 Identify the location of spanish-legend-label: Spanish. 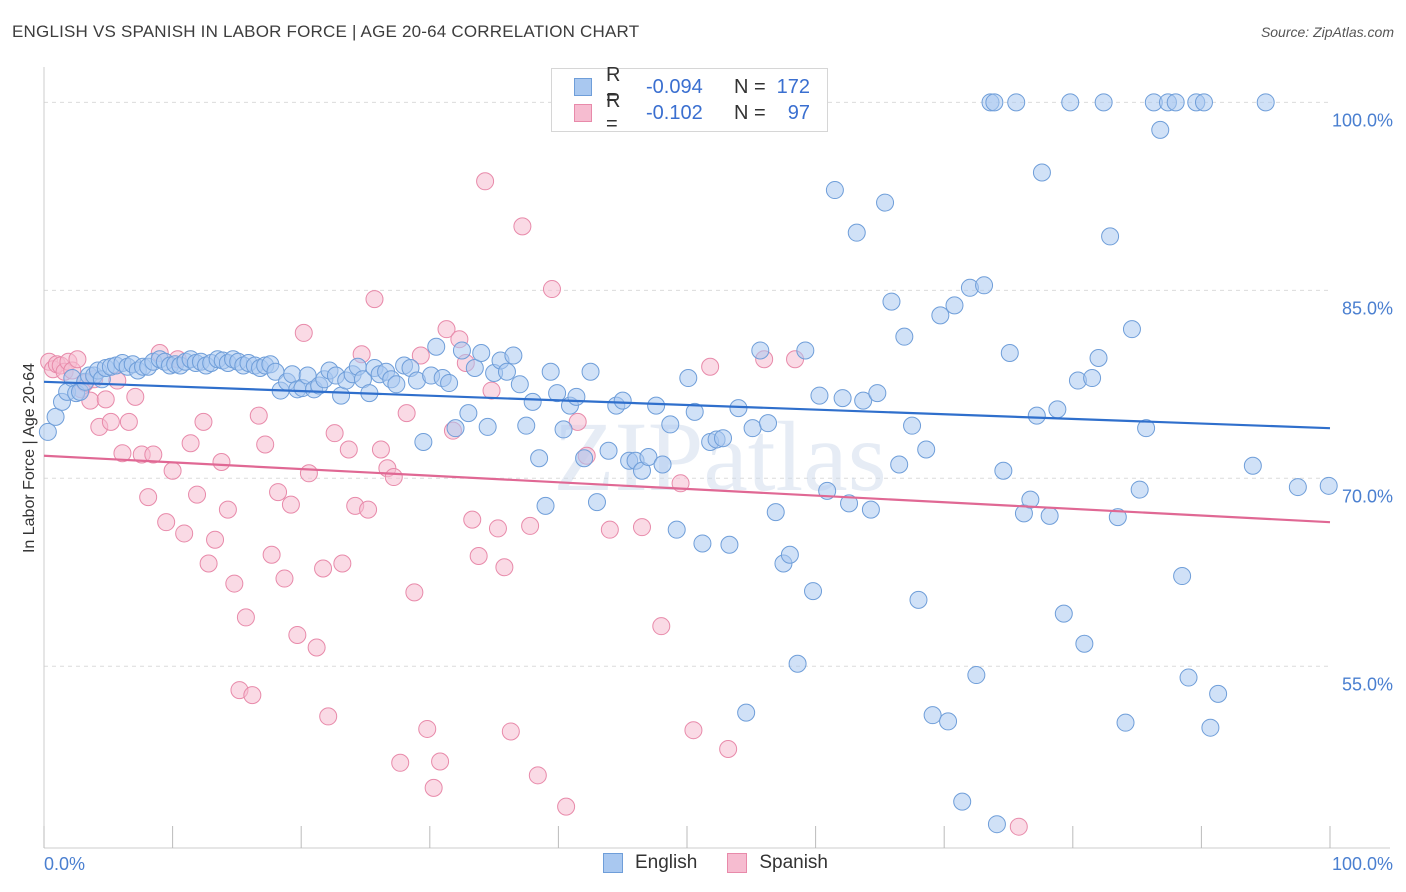
(793, 862).